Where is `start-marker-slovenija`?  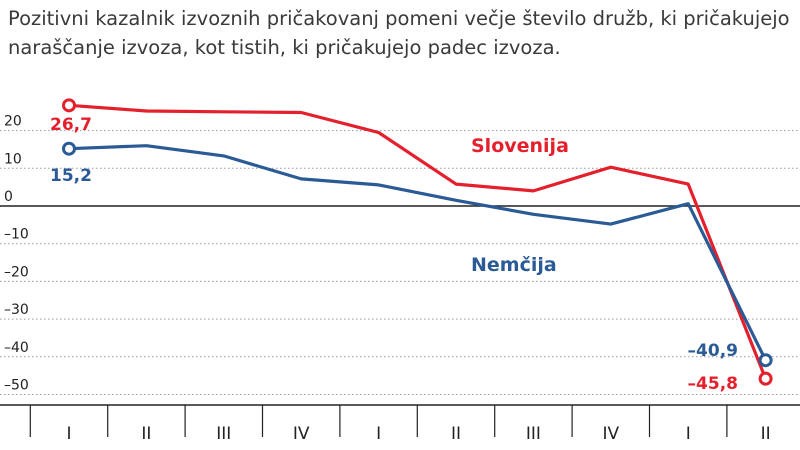
start-marker-slovenija is located at coordinates (69, 105).